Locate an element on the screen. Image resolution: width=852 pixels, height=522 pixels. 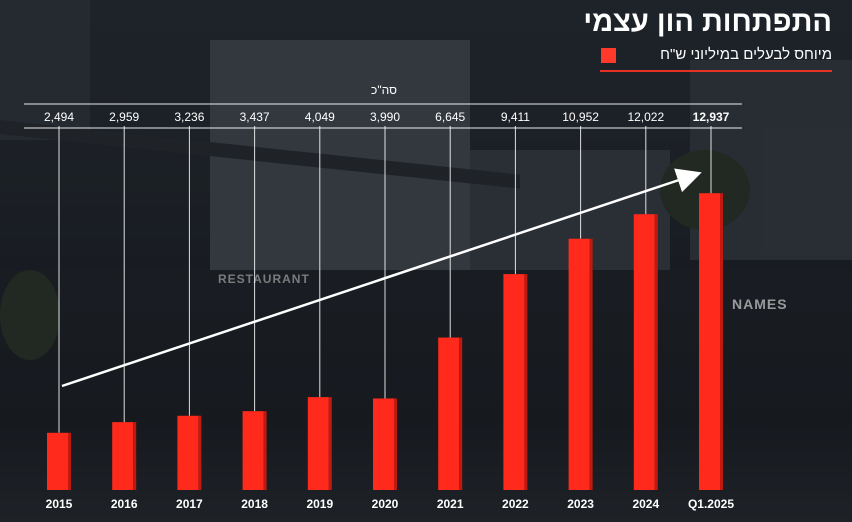
bar-2015 is located at coordinates (57, 461).